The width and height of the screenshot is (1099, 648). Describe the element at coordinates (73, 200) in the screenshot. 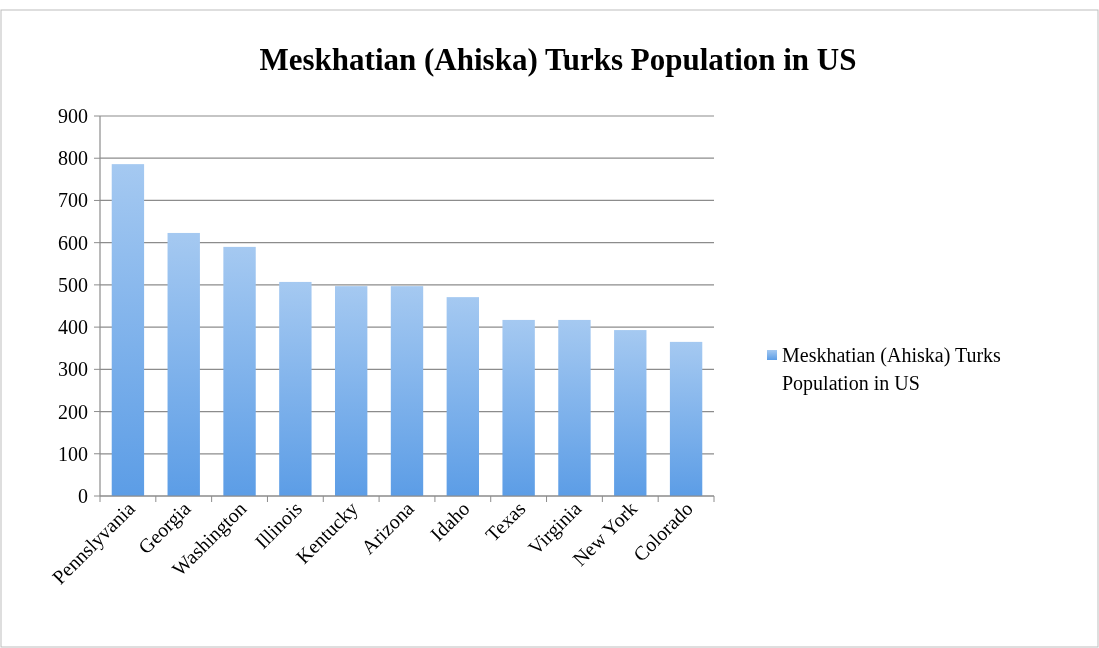

I see `y-tick-label: 700` at that location.